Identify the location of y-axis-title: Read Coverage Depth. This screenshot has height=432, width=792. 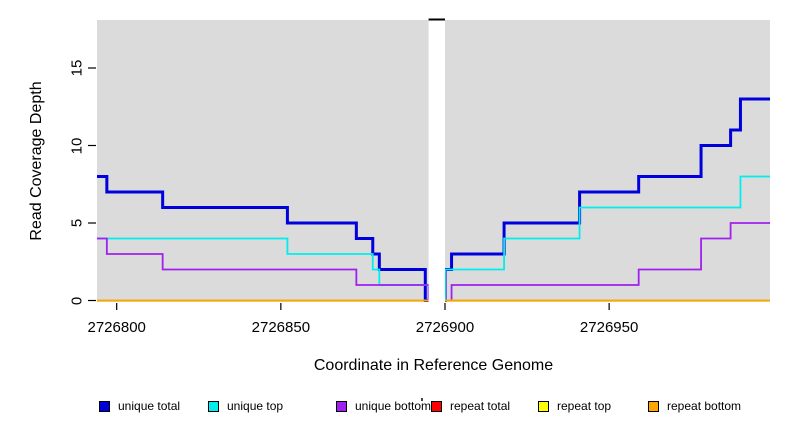
(36, 161).